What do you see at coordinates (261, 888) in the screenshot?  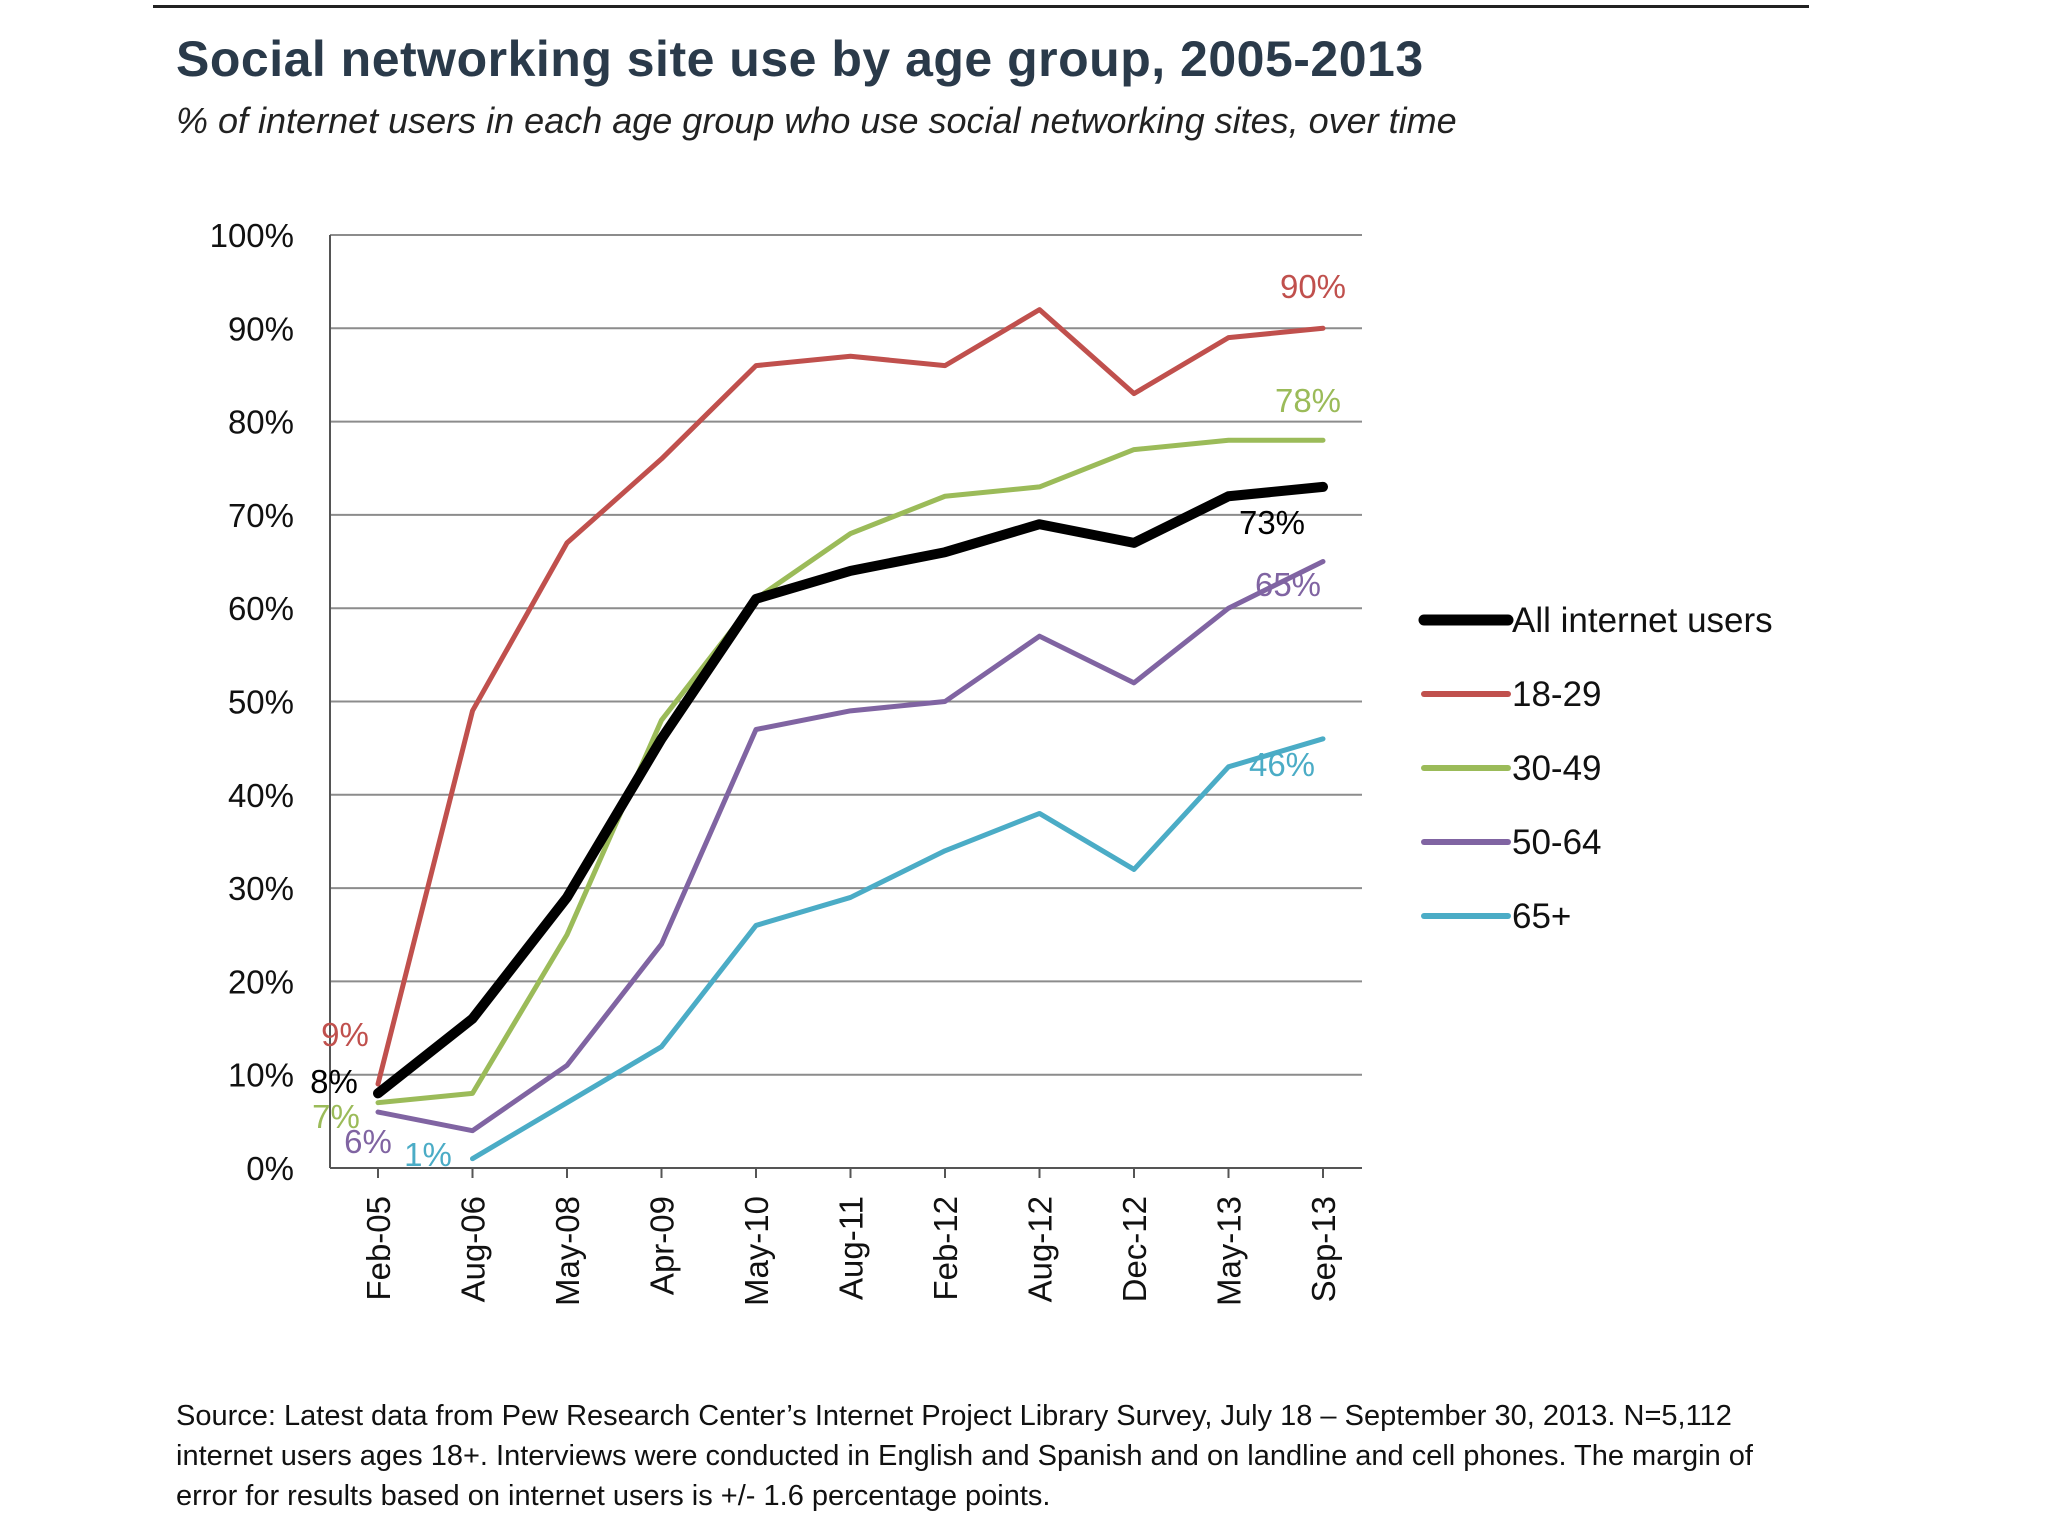 I see `y-tick-label: 30%` at bounding box center [261, 888].